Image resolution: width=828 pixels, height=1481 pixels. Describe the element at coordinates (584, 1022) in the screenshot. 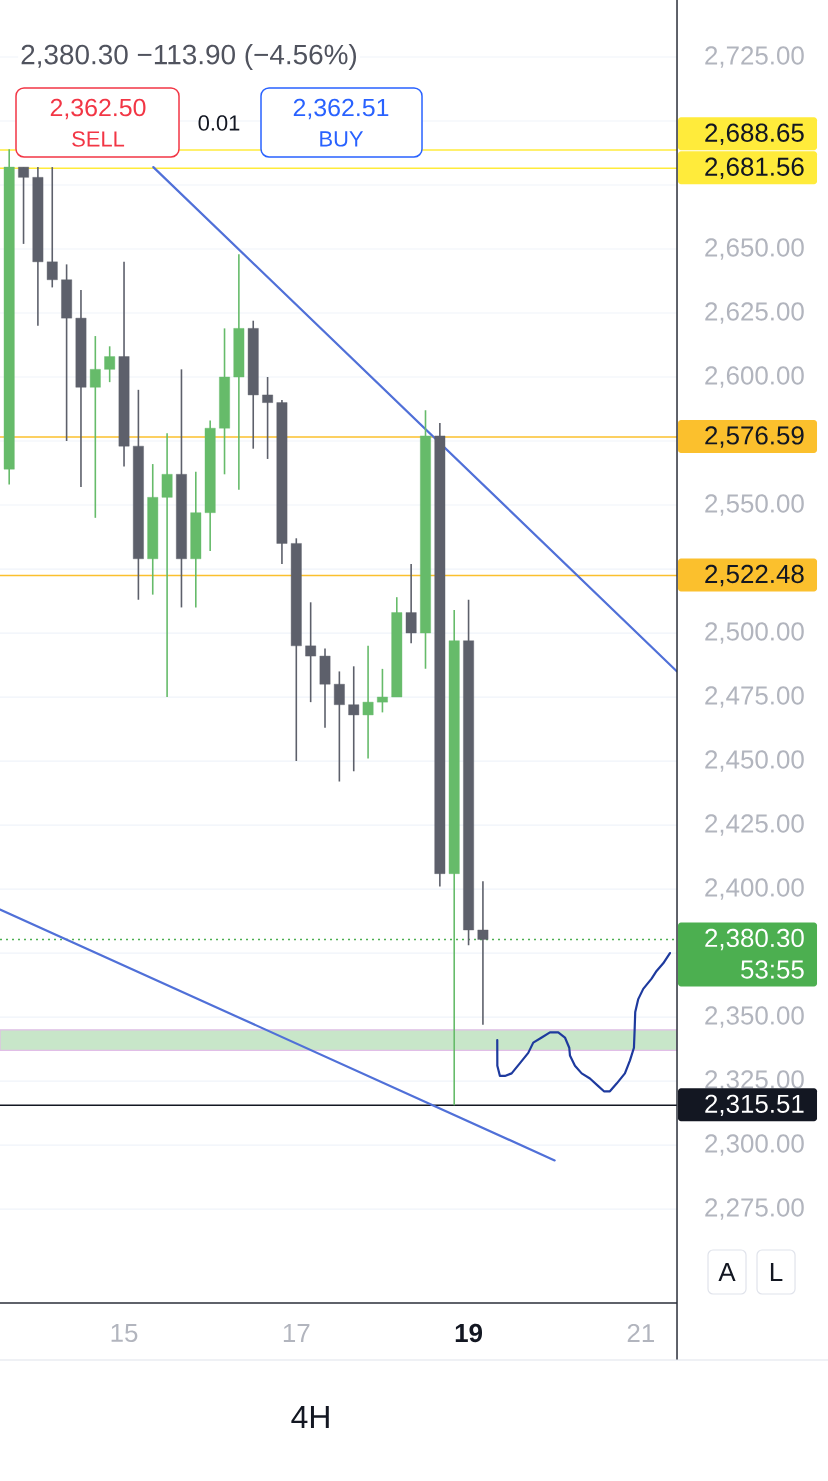

I see `line-series` at that location.